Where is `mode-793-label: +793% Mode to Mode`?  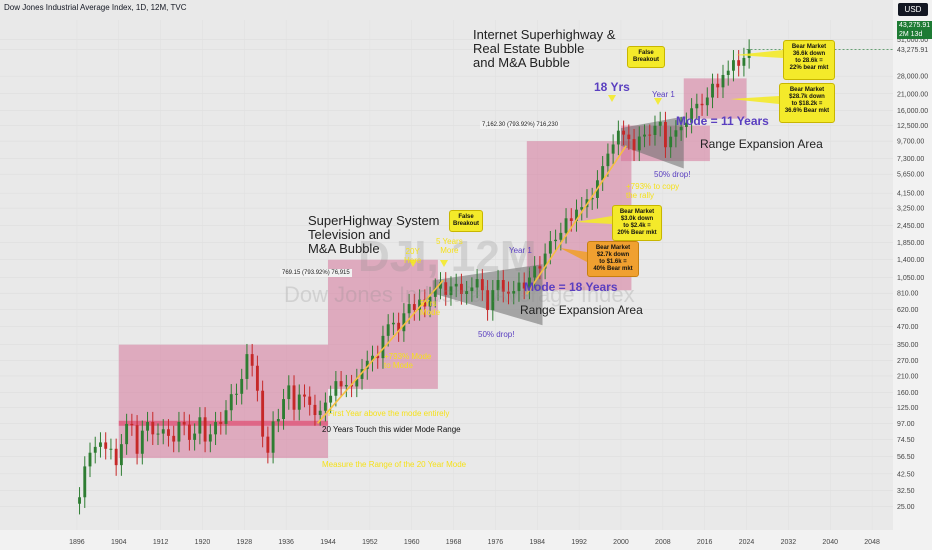
mode-793-label: +793% Mode to Mode is located at coordinates (408, 361).